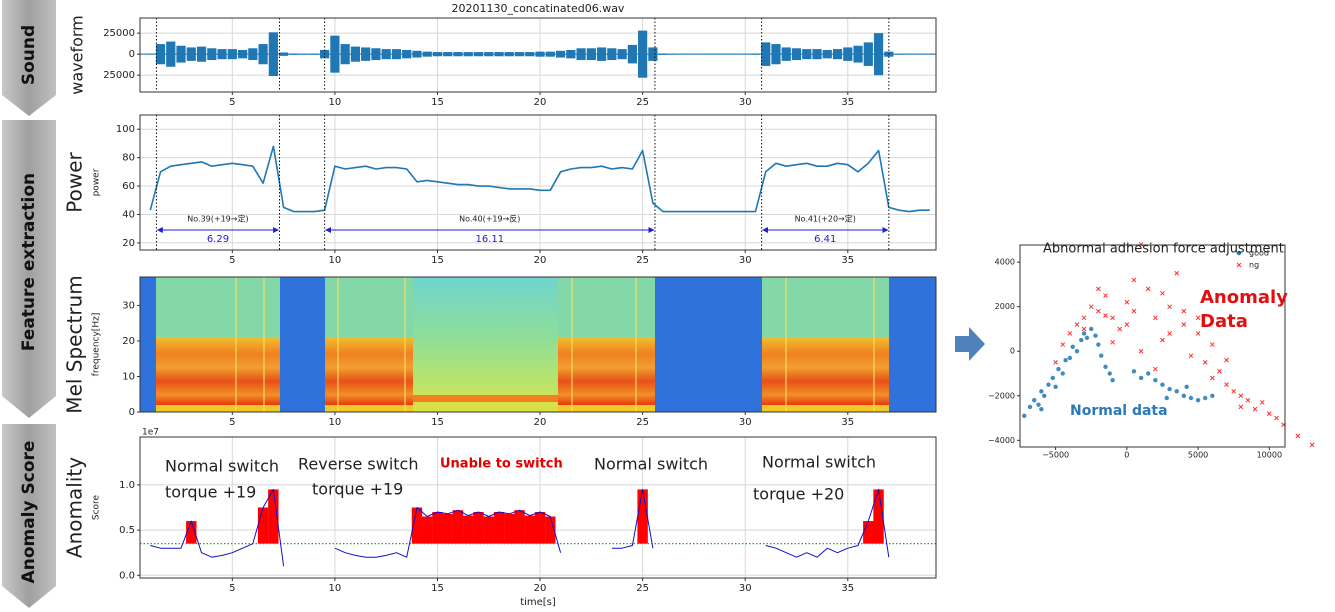 Image resolution: width=1335 pixels, height=612 pixels. What do you see at coordinates (489, 239) in the screenshot?
I see `segment-duration: 16.11` at bounding box center [489, 239].